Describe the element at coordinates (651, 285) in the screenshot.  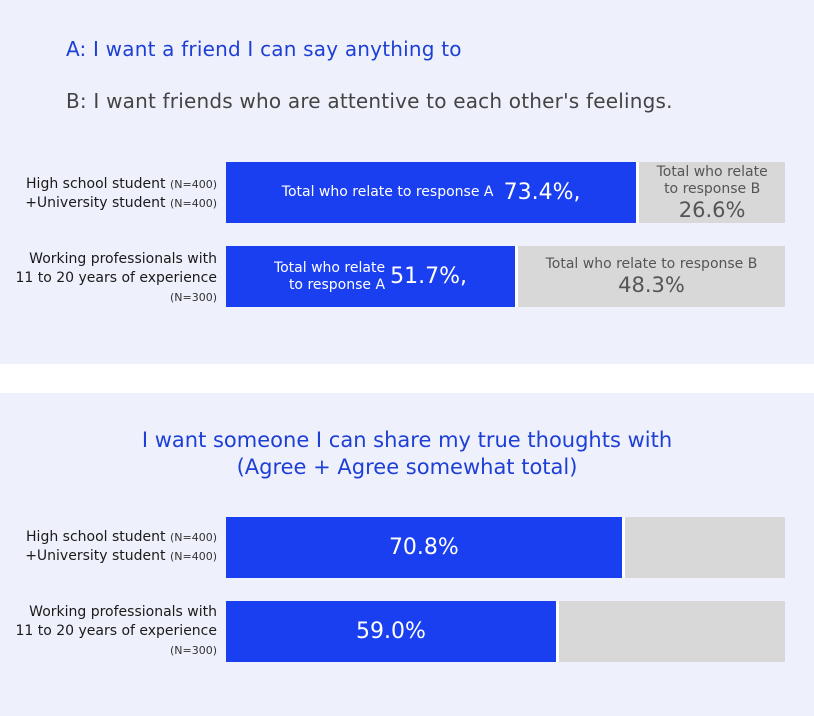
I see `bar-value-label: 48.3%` at that location.